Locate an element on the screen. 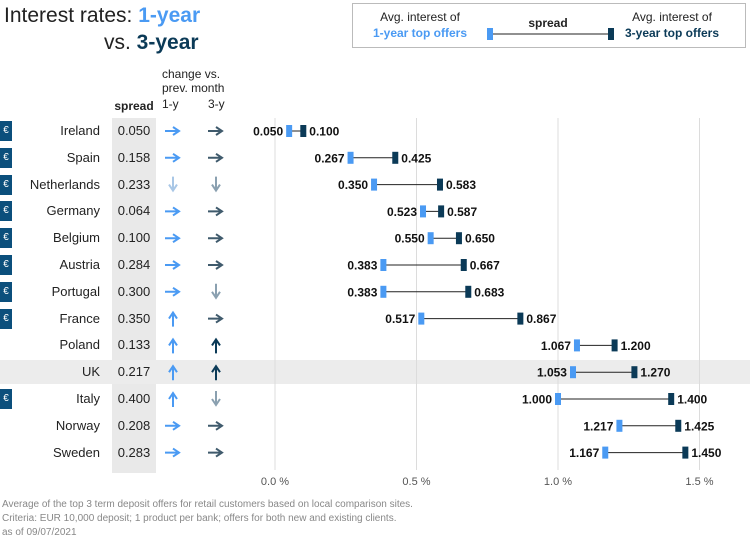  spread-value: 0.133 is located at coordinates (134, 345).